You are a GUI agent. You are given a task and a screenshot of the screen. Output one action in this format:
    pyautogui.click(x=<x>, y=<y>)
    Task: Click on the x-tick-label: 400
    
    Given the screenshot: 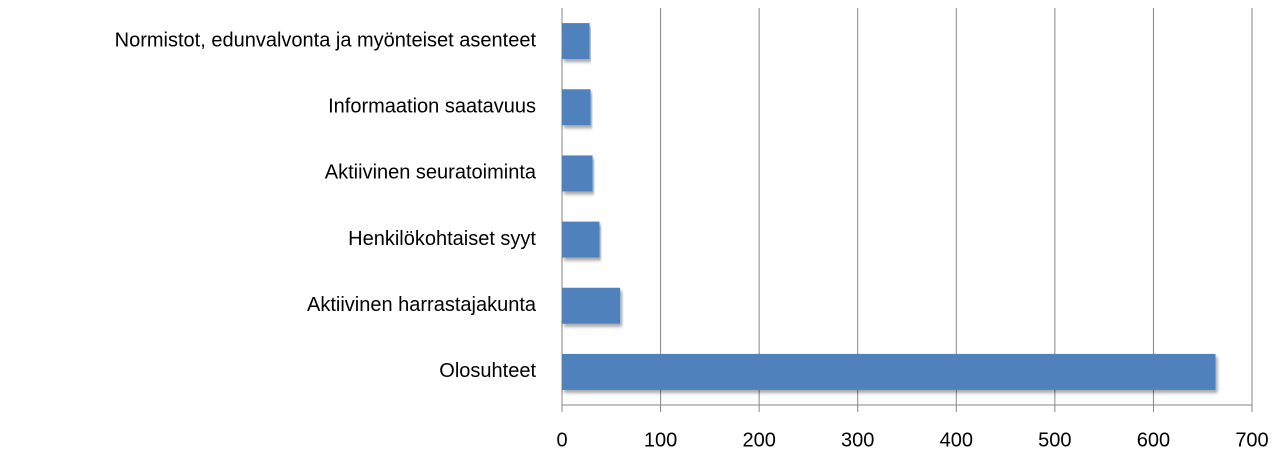 What is the action you would take?
    pyautogui.click(x=956, y=440)
    